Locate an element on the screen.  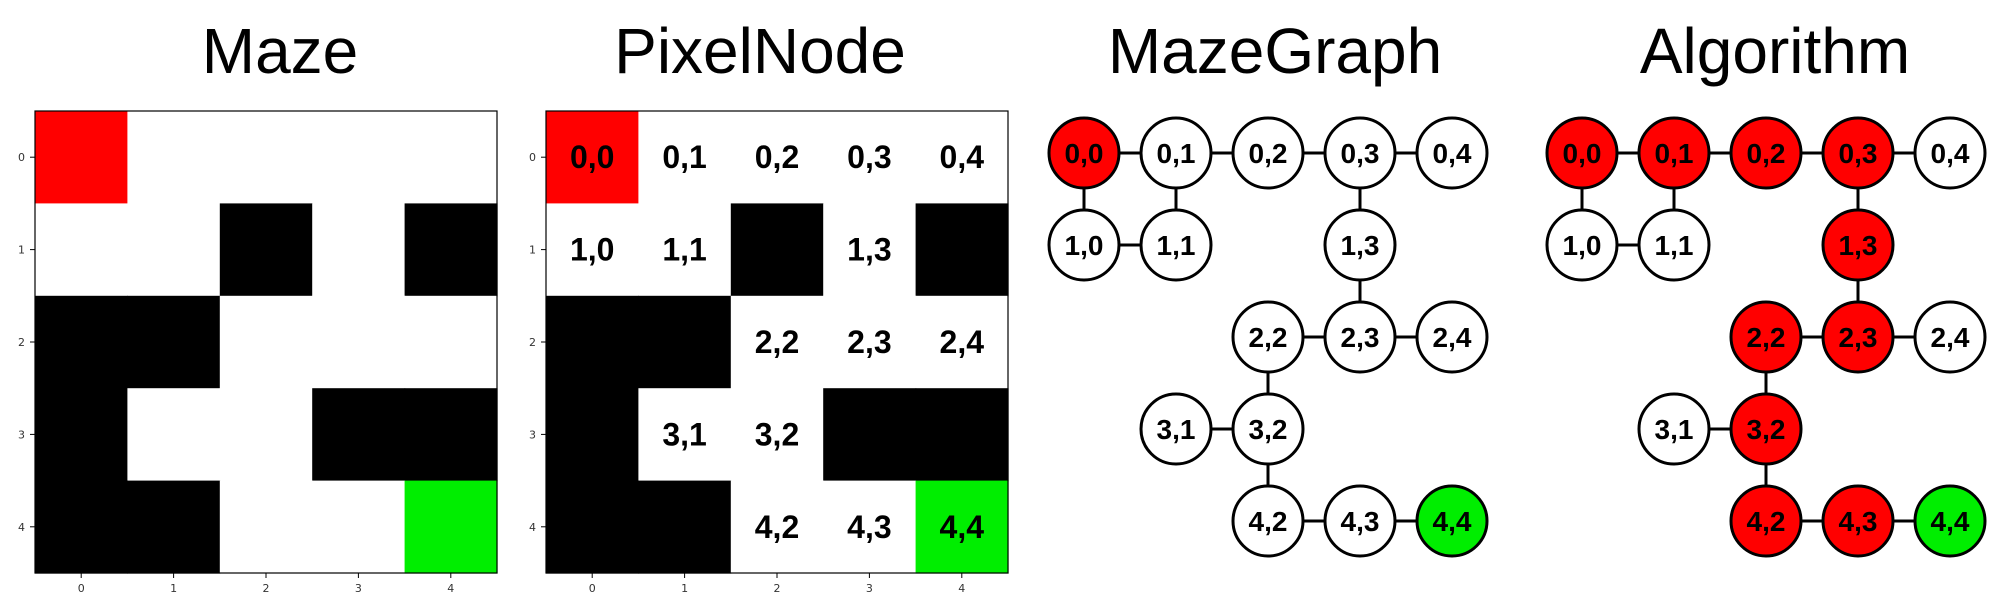
pixelnode-y-tick-label: 4 is located at coordinates (532, 527).